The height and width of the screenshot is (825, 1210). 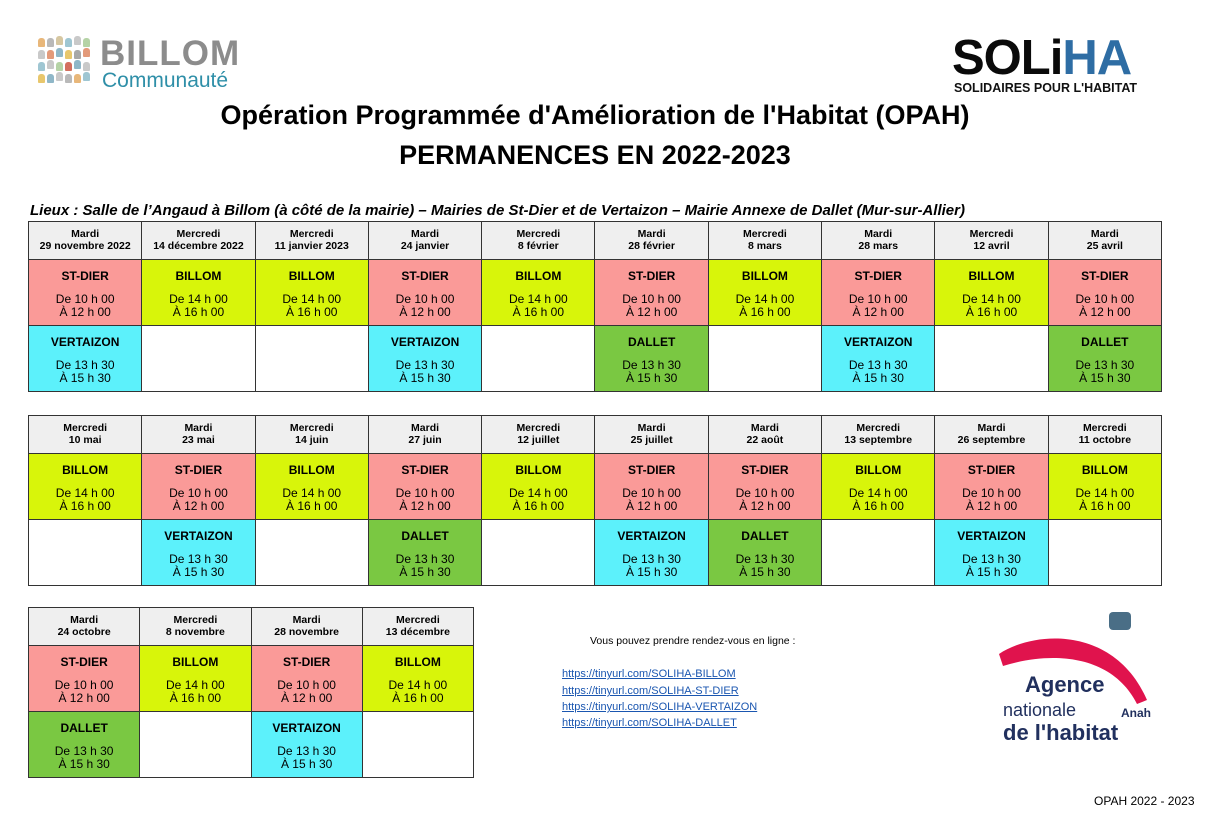 I want to click on date-header-cell: Mardi 29 novembre 2022, so click(x=85, y=240).